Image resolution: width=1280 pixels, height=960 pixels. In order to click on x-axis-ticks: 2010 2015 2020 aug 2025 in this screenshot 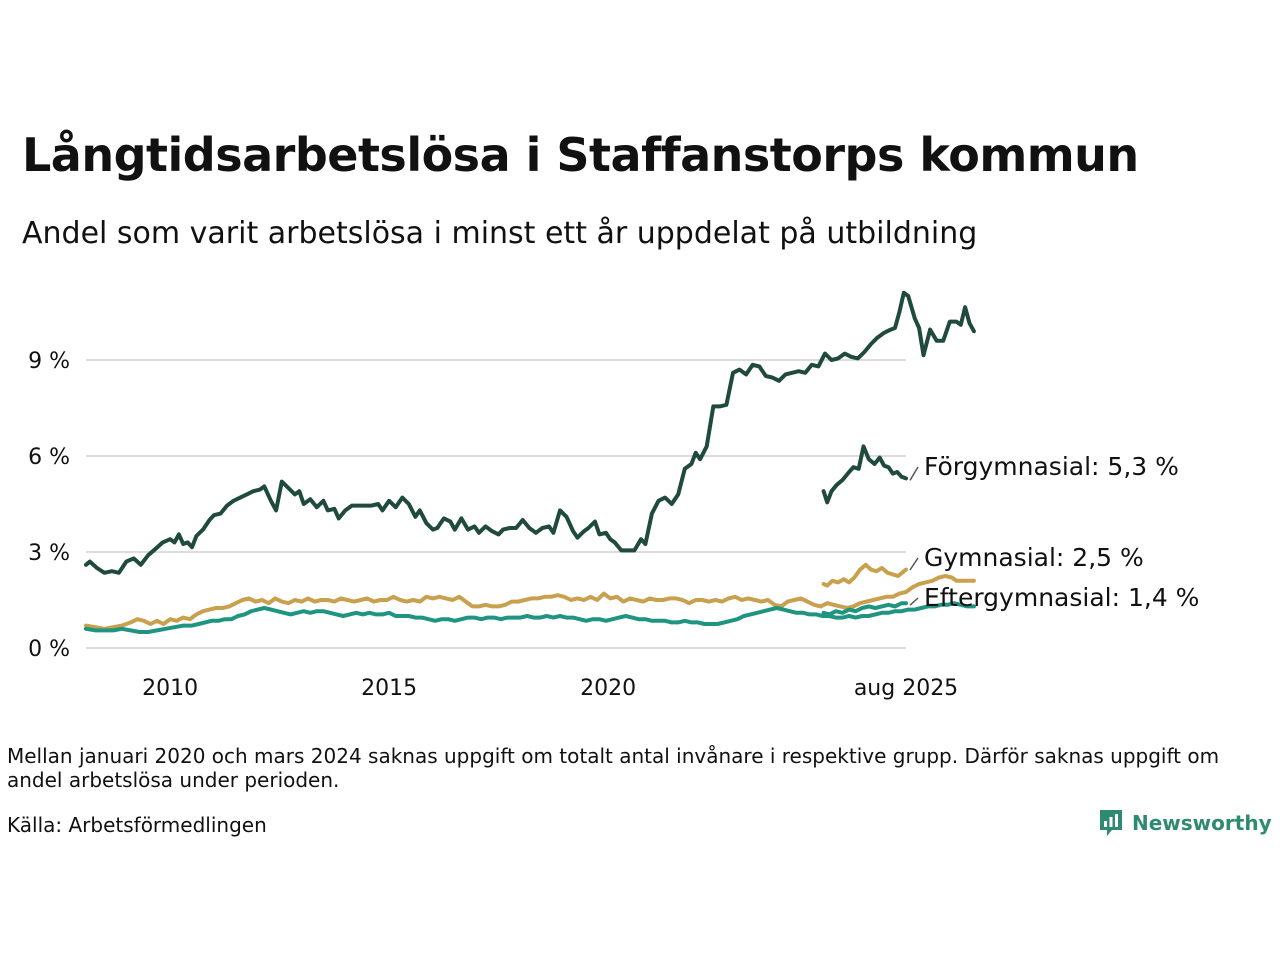, I will do `click(550, 688)`.